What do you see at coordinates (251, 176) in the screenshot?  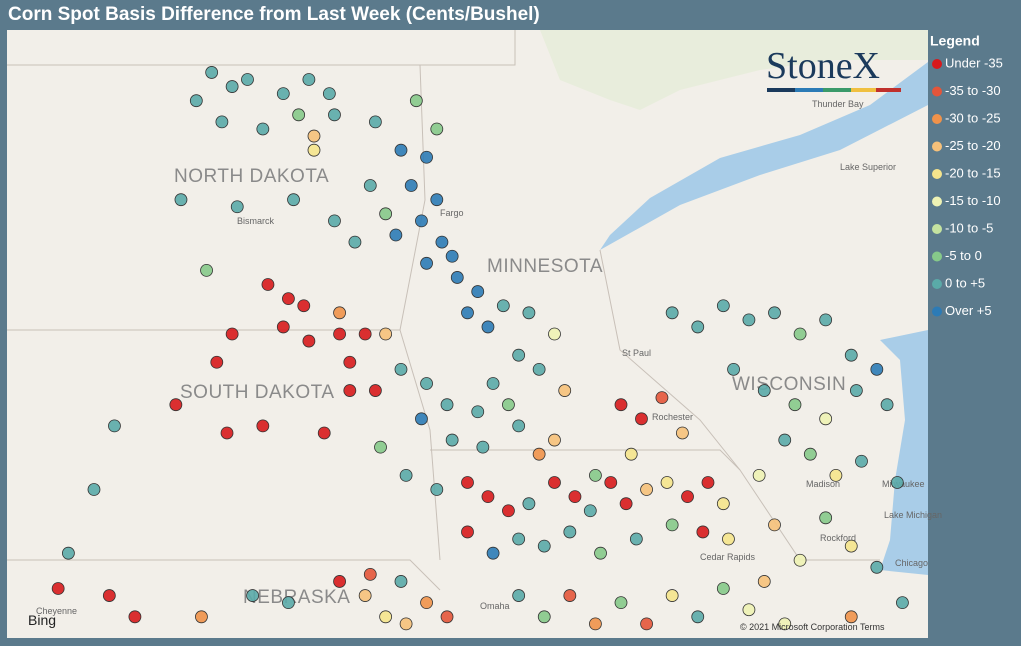 I see `state-label: NORTH DAKOTA` at bounding box center [251, 176].